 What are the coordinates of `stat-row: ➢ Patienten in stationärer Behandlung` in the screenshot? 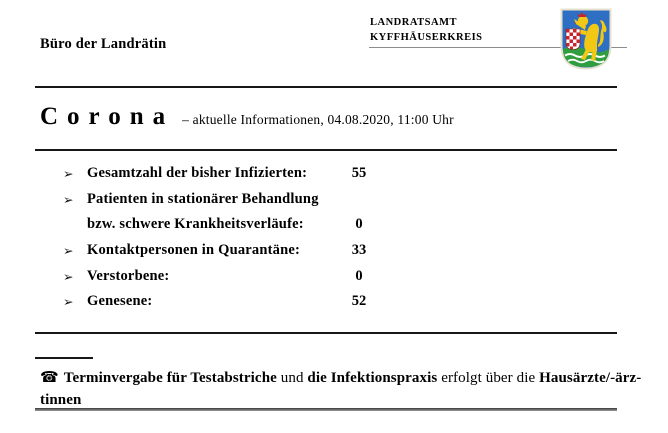 It's located at (283, 200).